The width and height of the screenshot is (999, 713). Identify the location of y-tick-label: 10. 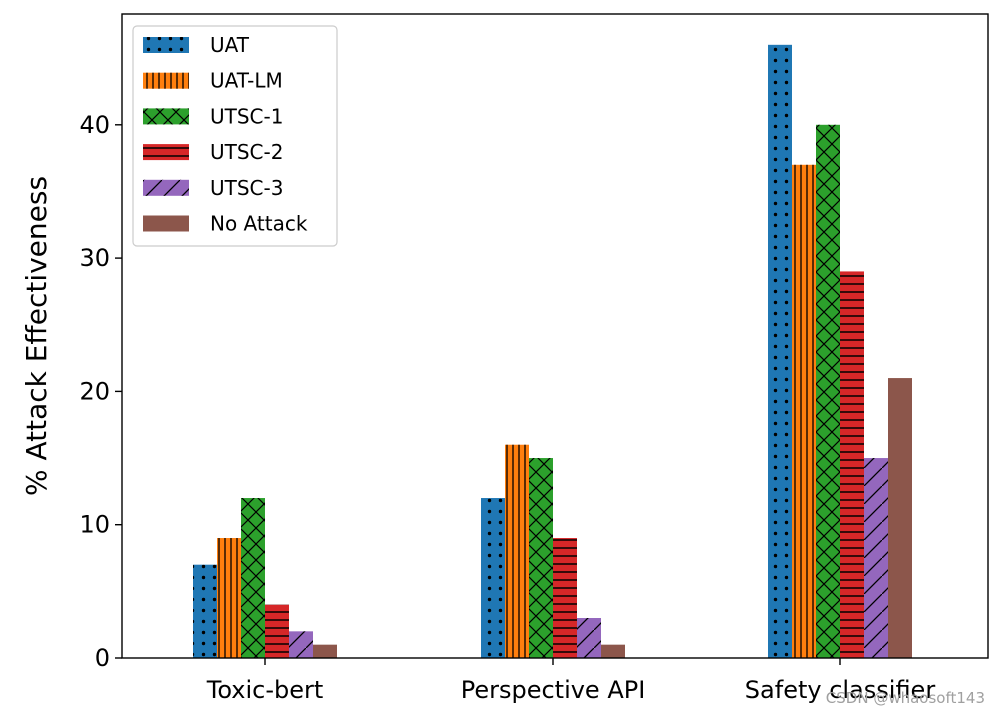
(94, 525).